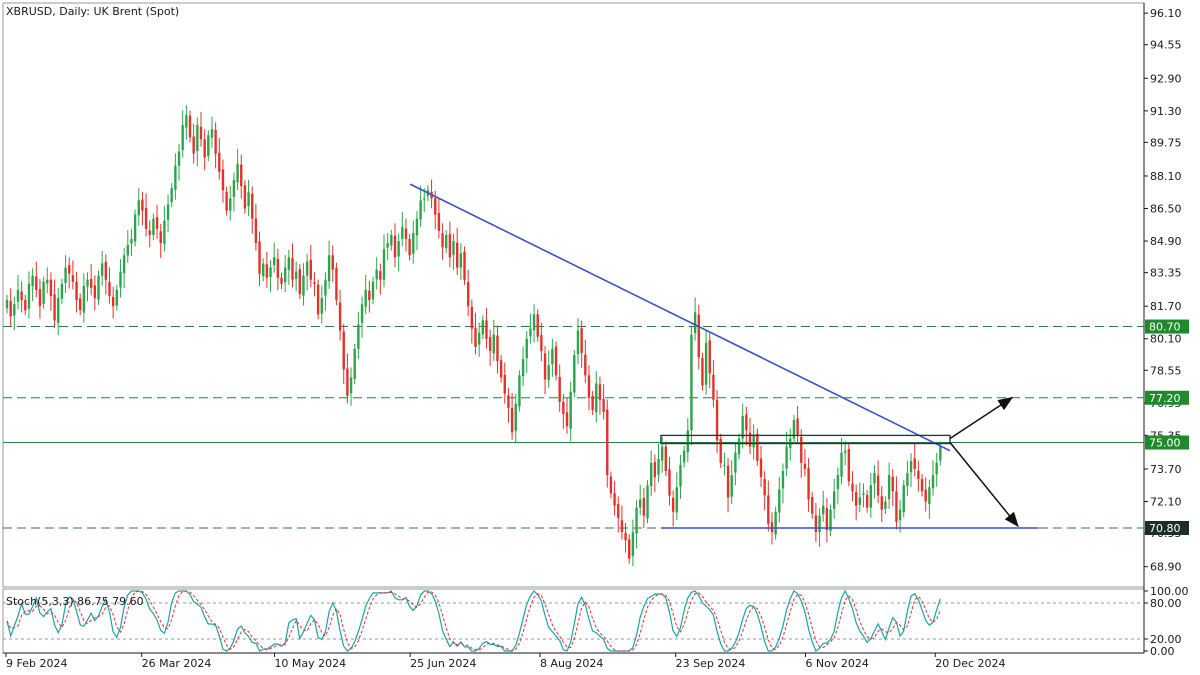 The width and height of the screenshot is (1200, 675). What do you see at coordinates (1162, 651) in the screenshot?
I see `stoch-tick-label: 0.00` at bounding box center [1162, 651].